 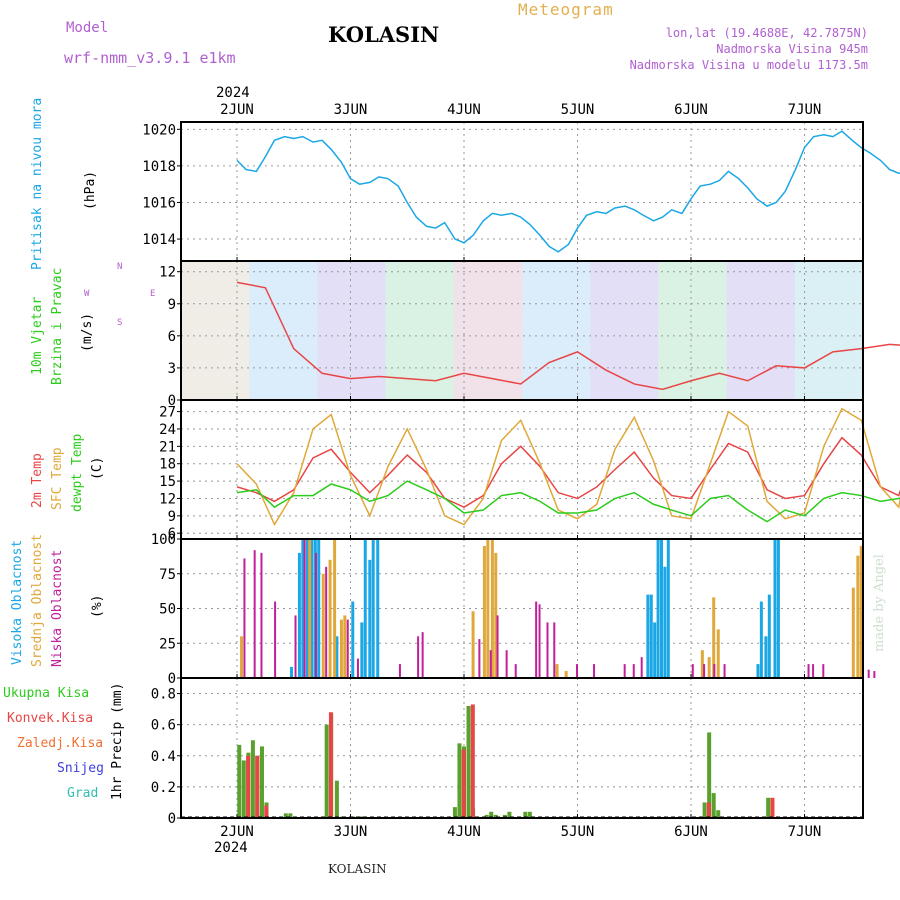 What do you see at coordinates (167, 447) in the screenshot?
I see `y-tick-label: 21` at bounding box center [167, 447].